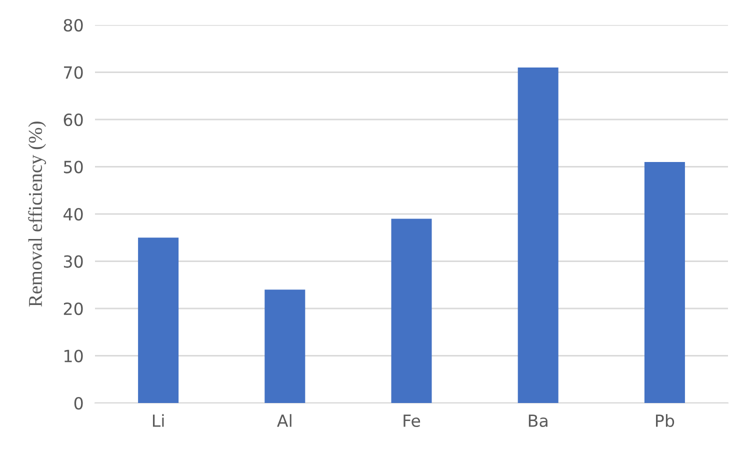 The width and height of the screenshot is (755, 454). I want to click on y-axis-title: Removal efficiency (%), so click(37, 214).